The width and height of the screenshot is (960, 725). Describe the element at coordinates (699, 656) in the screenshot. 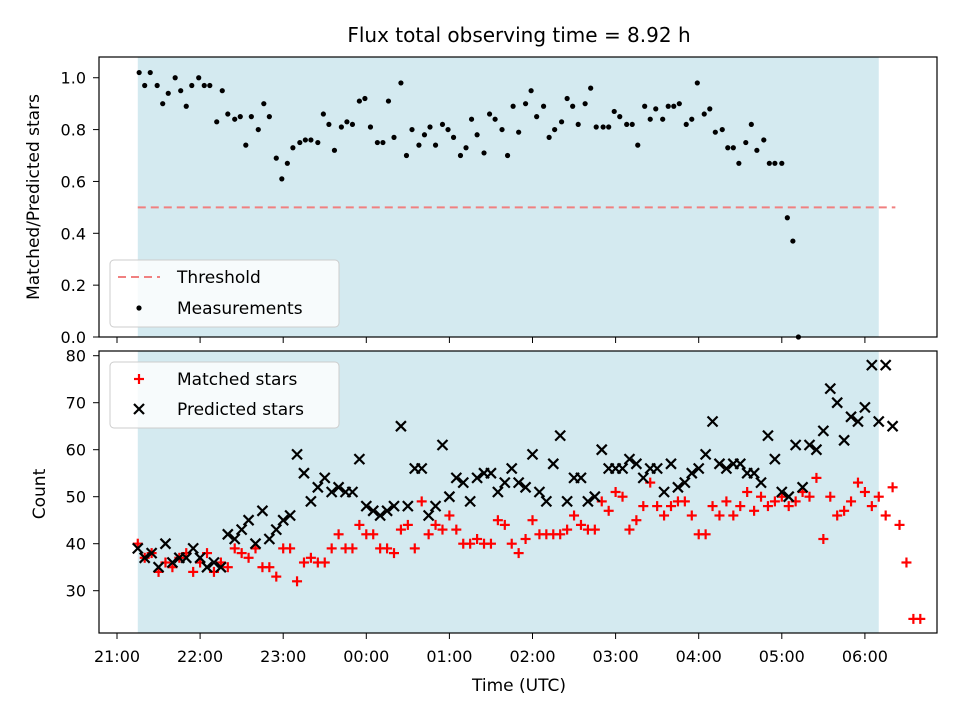

I see `x-tick-label: 04:00` at that location.